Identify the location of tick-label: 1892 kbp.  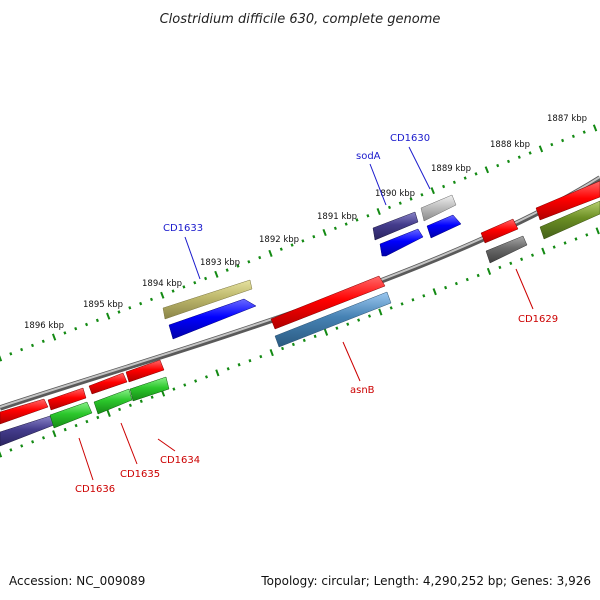
(279, 240).